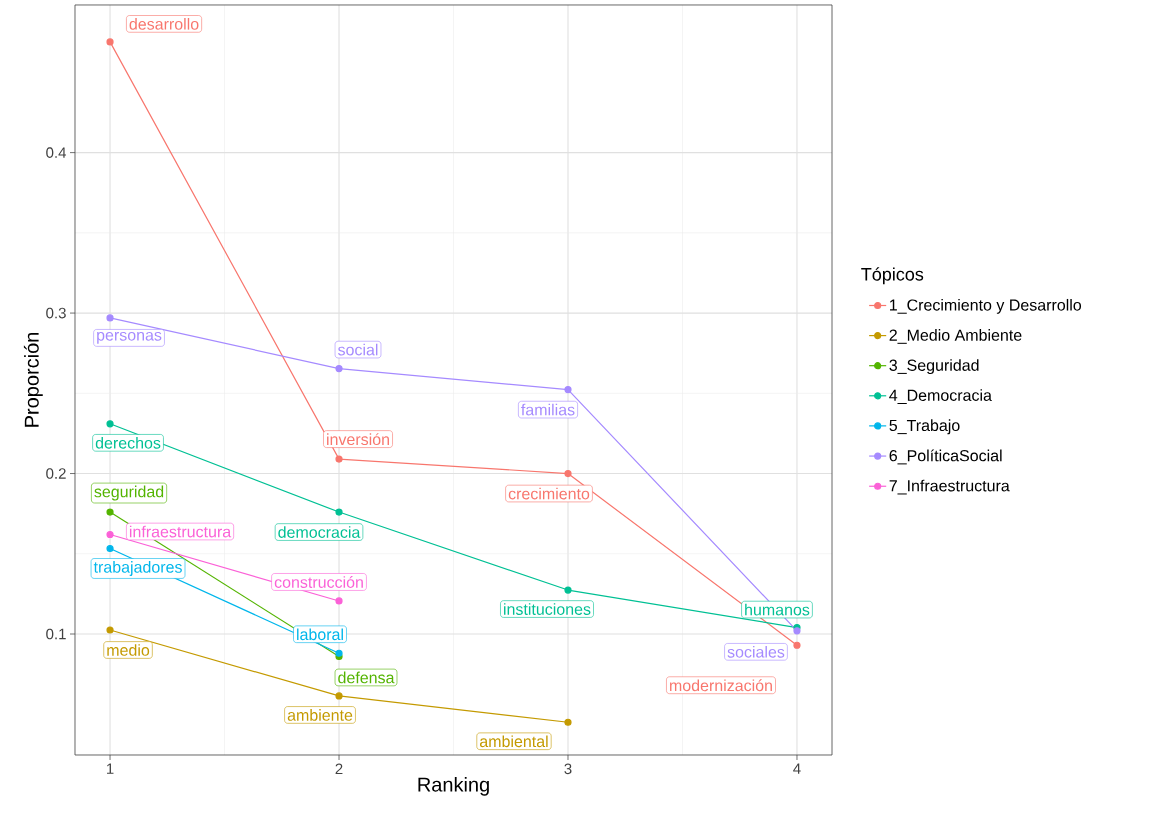 This screenshot has height=813, width=1155. I want to click on data-label: inversión, so click(358, 439).